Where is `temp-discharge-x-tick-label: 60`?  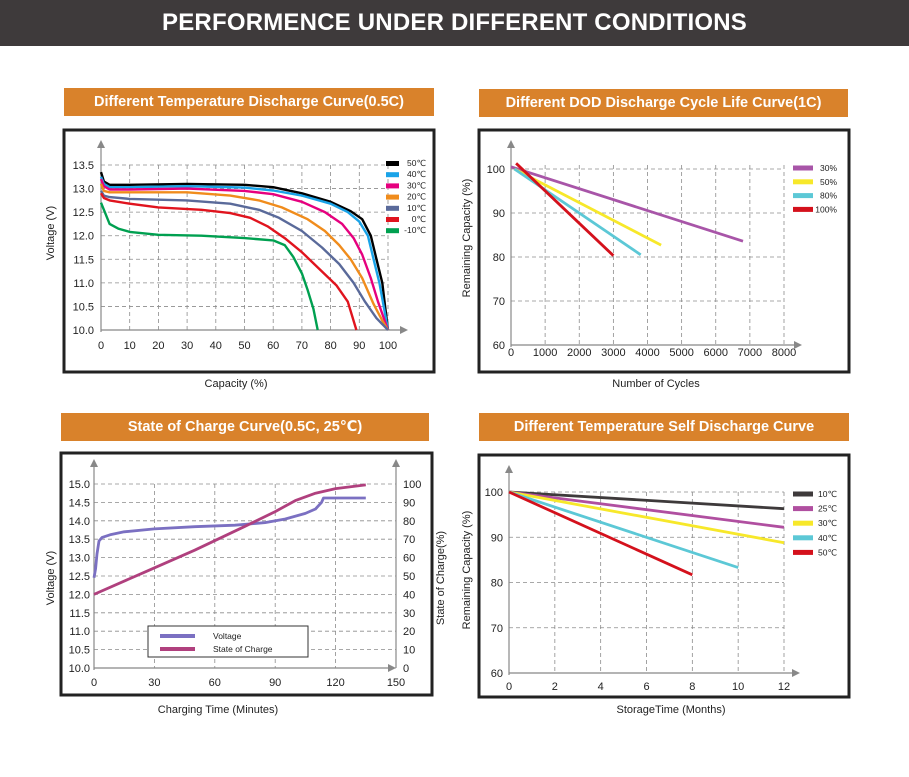
temp-discharge-x-tick-label: 60 is located at coordinates (273, 346).